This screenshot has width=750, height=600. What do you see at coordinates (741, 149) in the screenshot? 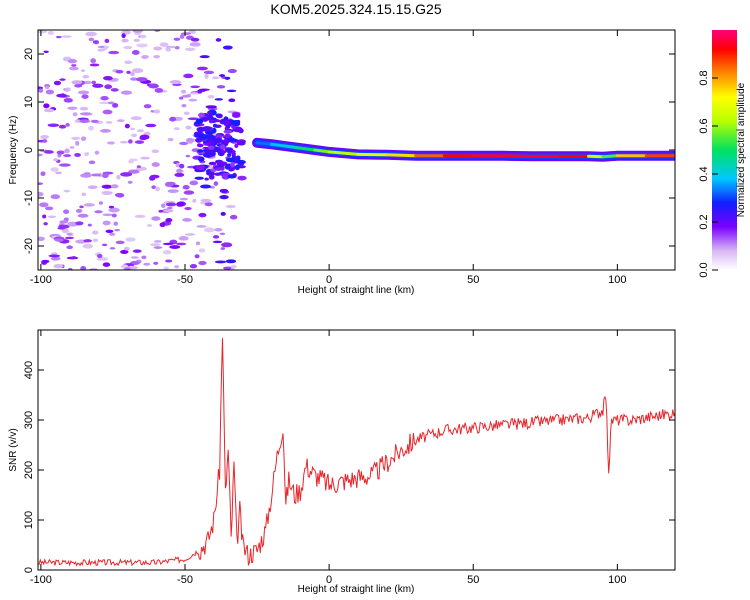
I see `colorbar-label: Normalized spectral amplitude` at bounding box center [741, 149].